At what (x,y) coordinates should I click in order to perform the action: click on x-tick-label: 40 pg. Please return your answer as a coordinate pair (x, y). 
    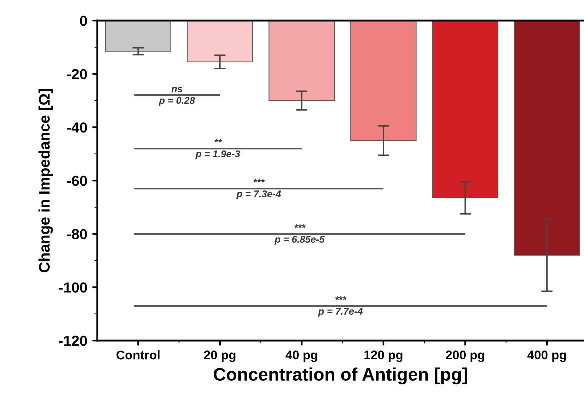
    Looking at the image, I should click on (302, 356).